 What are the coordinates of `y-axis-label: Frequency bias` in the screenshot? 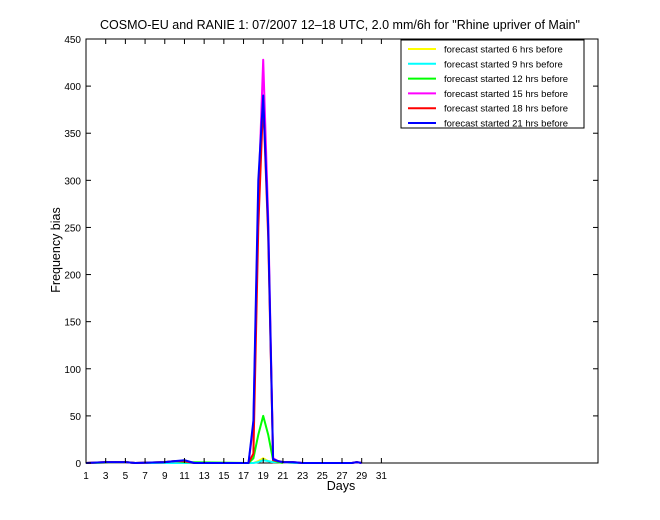 It's located at (56, 249).